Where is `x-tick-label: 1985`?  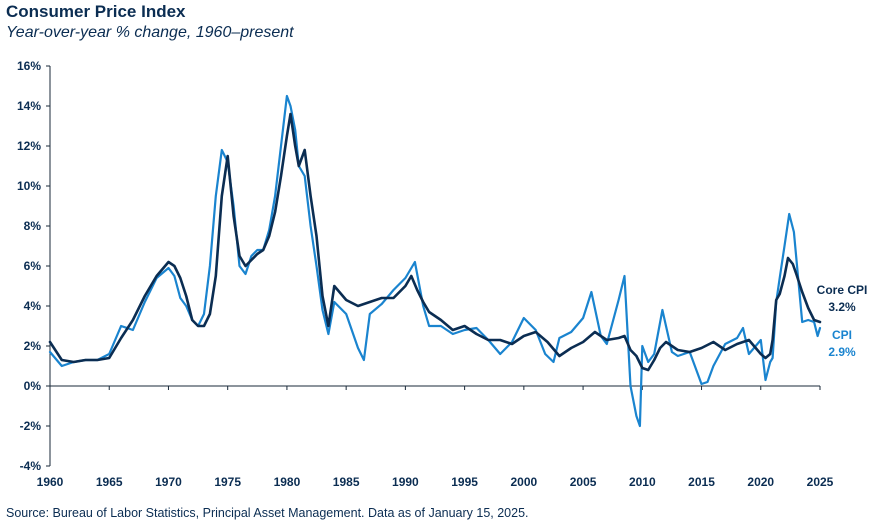 x-tick-label: 1985 is located at coordinates (346, 482).